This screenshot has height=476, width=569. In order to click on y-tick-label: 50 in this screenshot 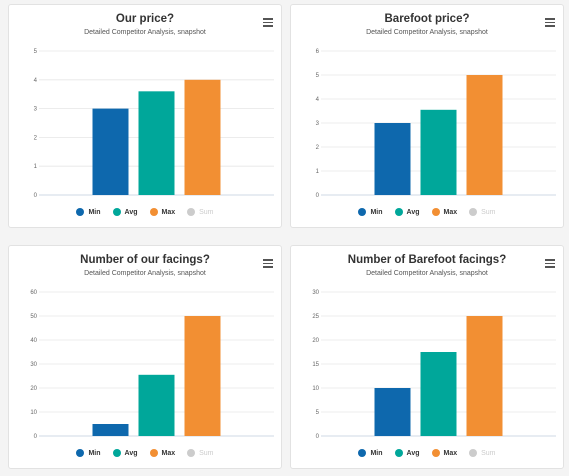, I will do `click(33, 317)`.